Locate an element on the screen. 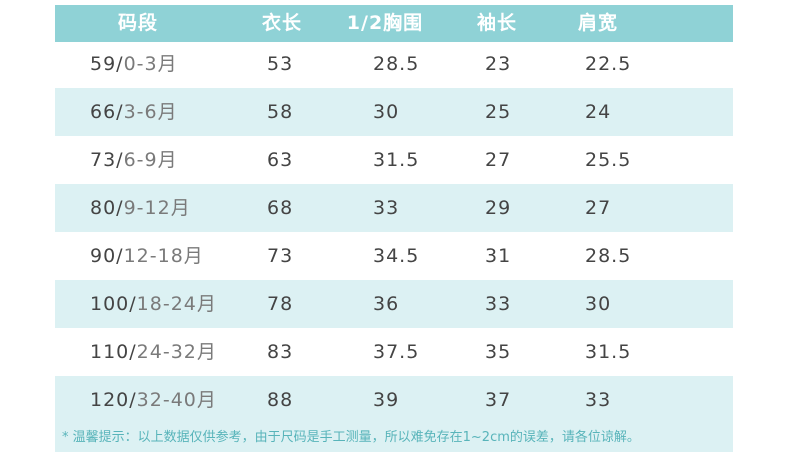  header-cell: 袖长 is located at coordinates (497, 23).